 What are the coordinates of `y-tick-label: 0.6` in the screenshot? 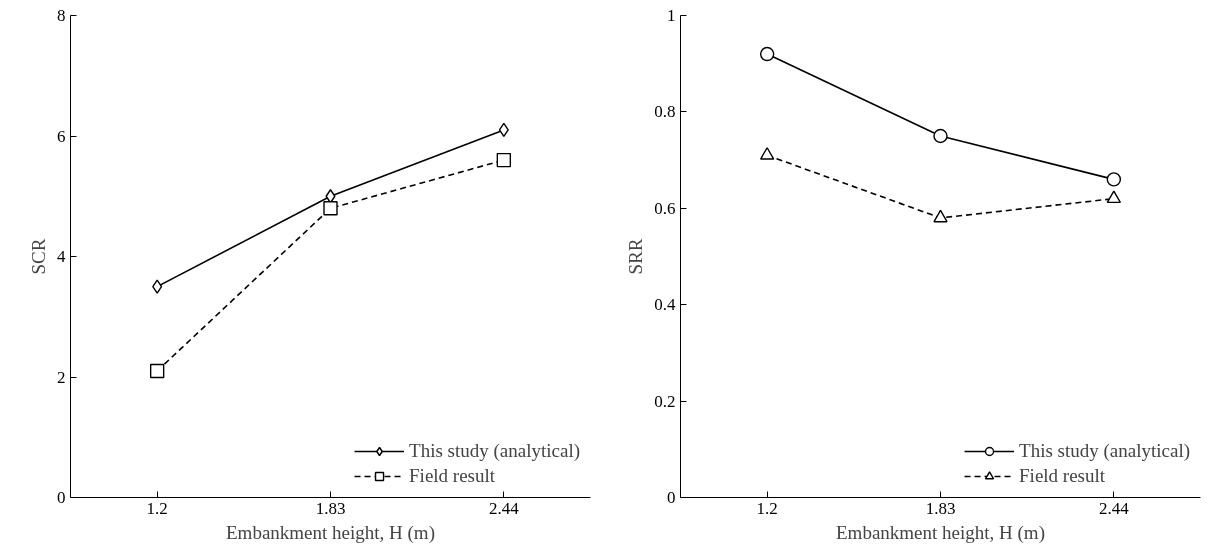 It's located at (665, 208).